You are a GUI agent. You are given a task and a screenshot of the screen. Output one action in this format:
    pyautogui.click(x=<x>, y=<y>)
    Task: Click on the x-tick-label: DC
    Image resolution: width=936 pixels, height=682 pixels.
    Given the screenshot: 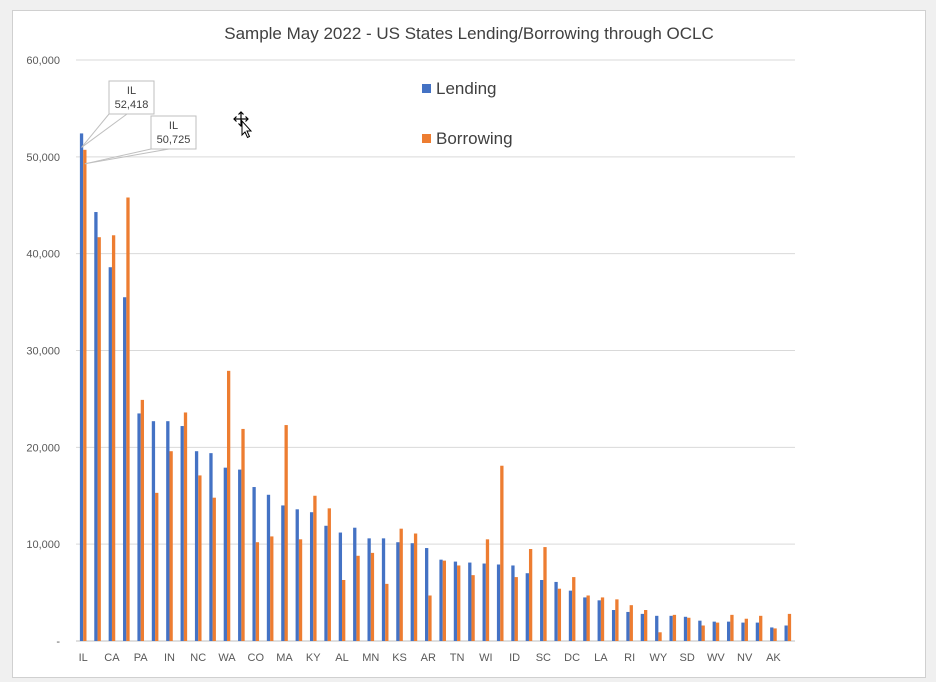 What is the action you would take?
    pyautogui.click(x=572, y=658)
    